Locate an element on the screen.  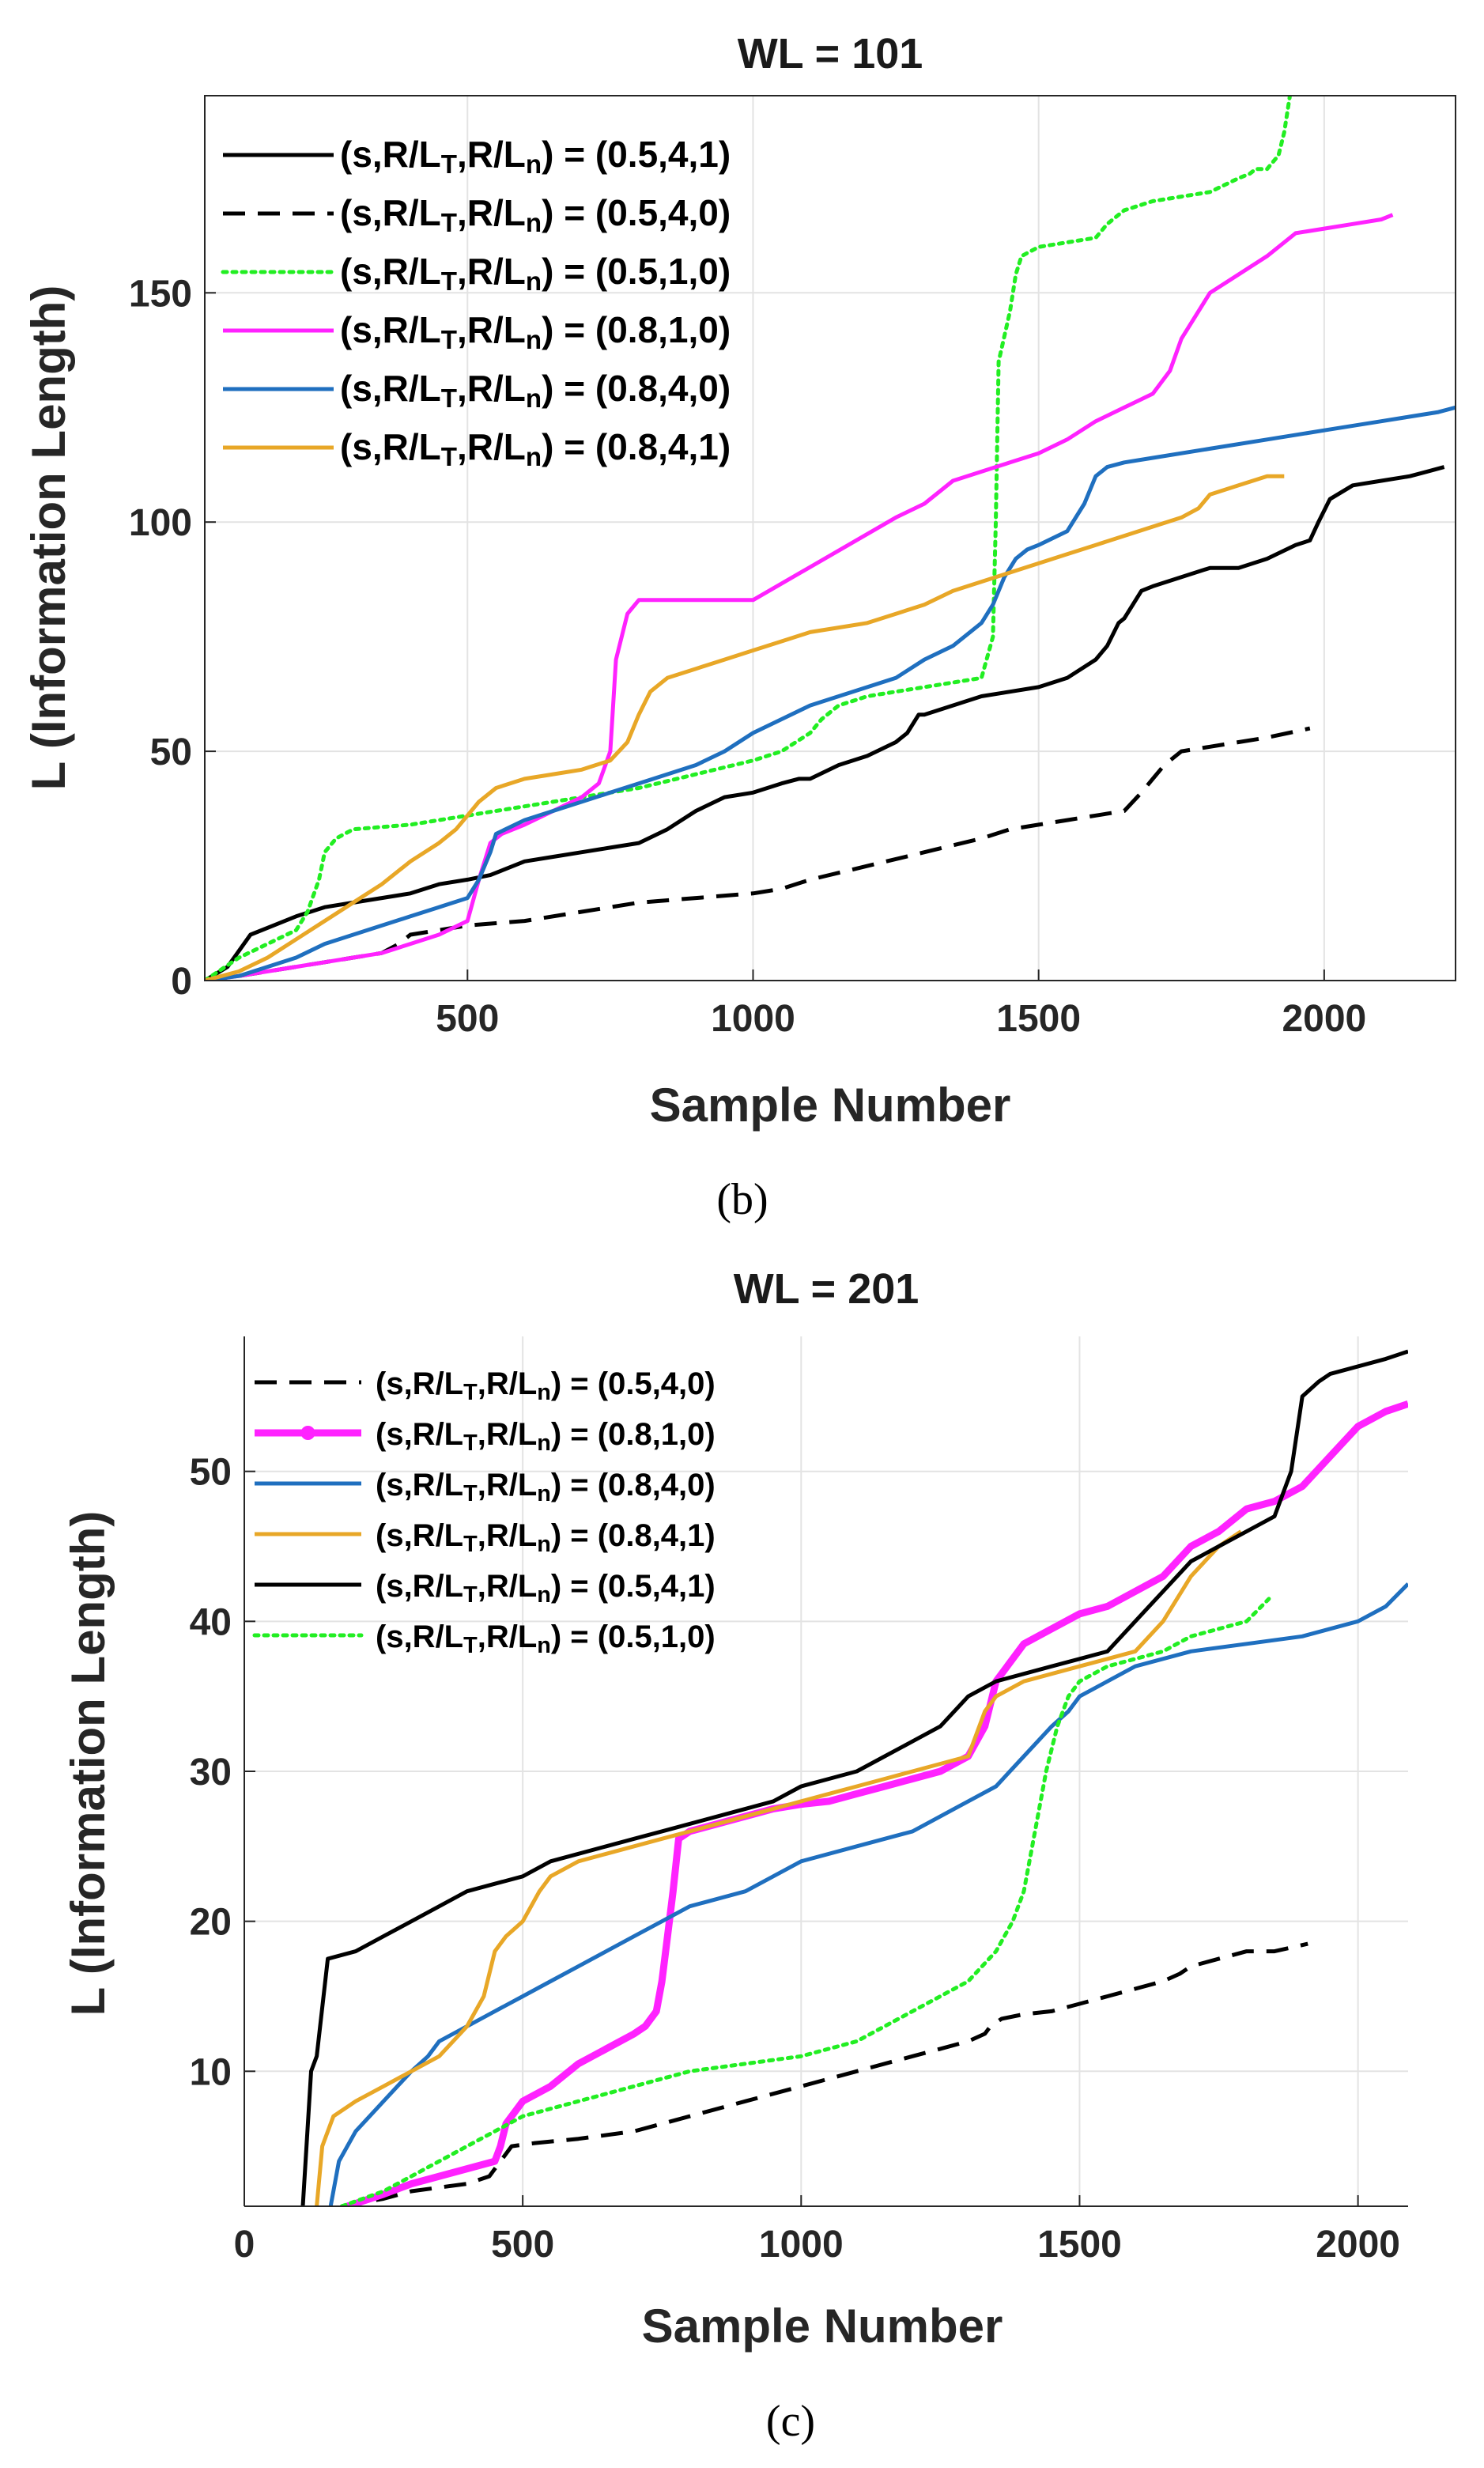
y-tick-label: 30 is located at coordinates (211, 1772).